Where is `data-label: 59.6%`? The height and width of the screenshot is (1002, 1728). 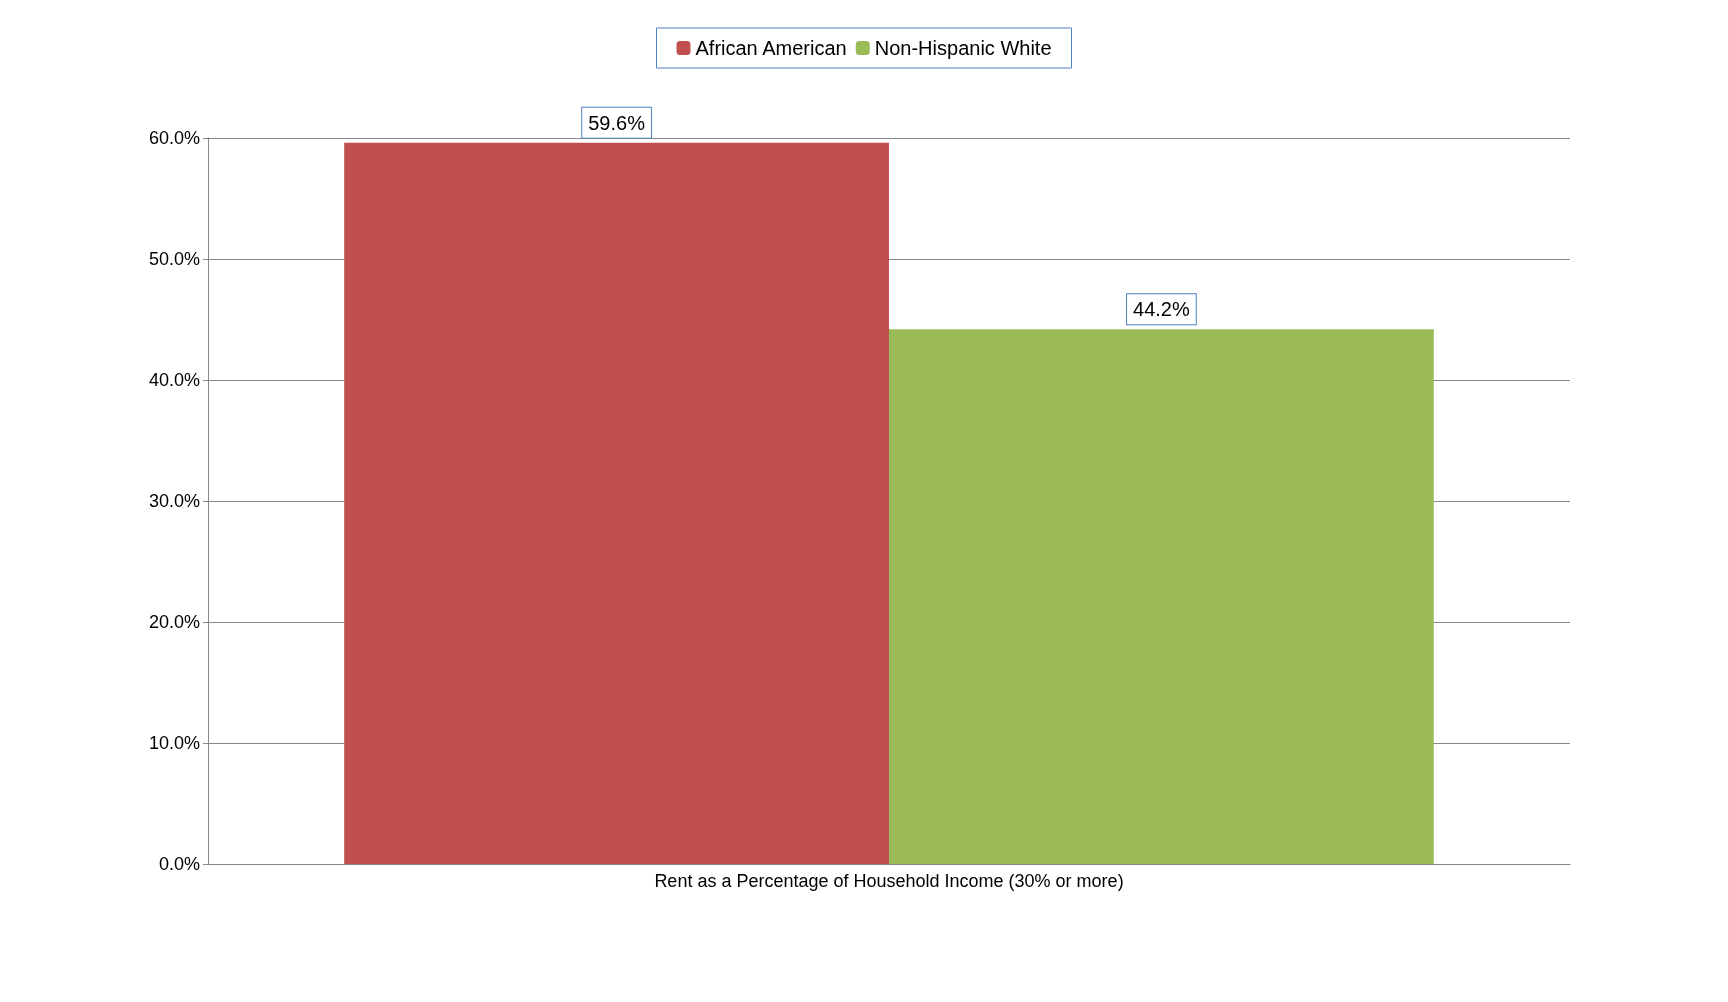 data-label: 59.6% is located at coordinates (617, 122).